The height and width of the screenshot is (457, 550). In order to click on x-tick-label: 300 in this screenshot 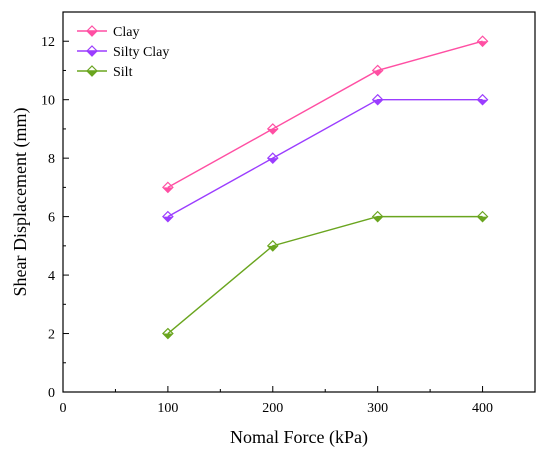, I will do `click(377, 408)`.